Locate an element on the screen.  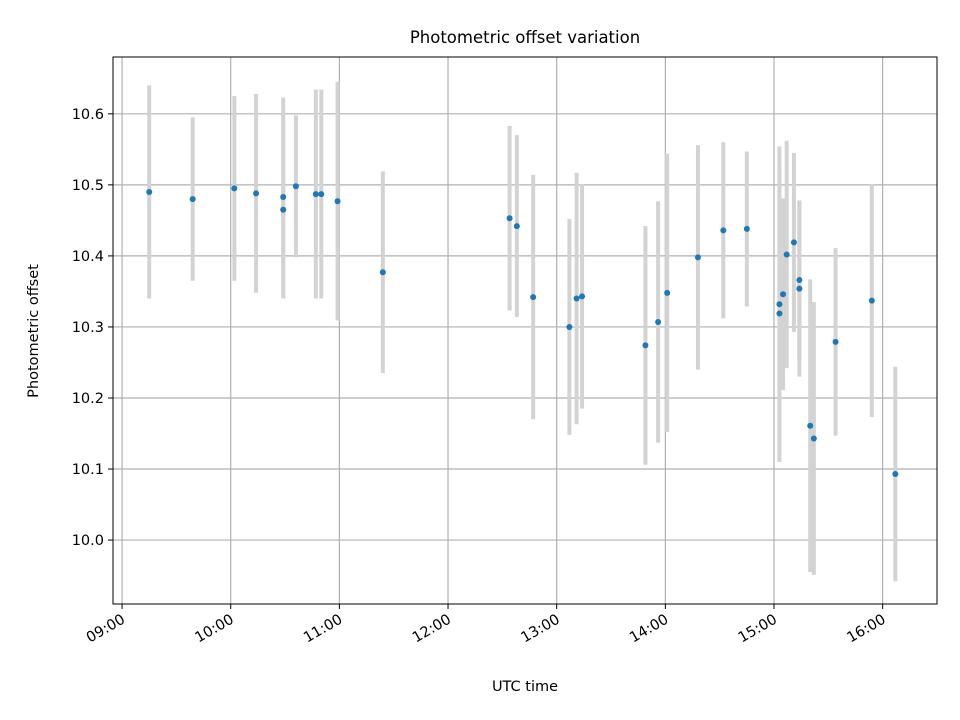
x-axis-label: UTC time is located at coordinates (525, 687).